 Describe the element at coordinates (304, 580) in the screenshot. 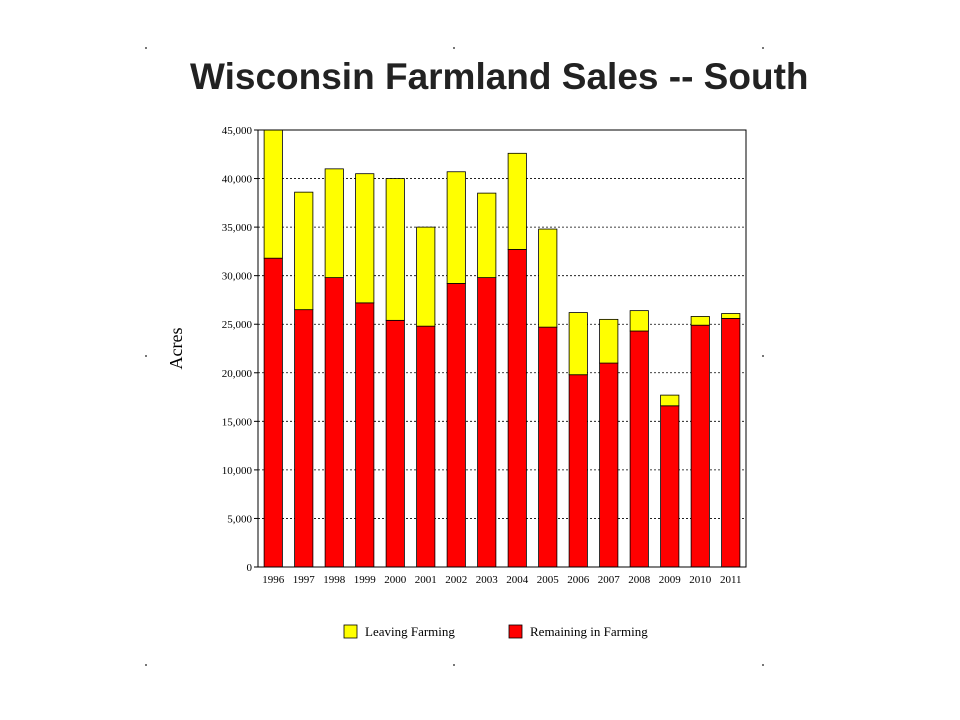

I see `x-tick-label: 1997` at that location.